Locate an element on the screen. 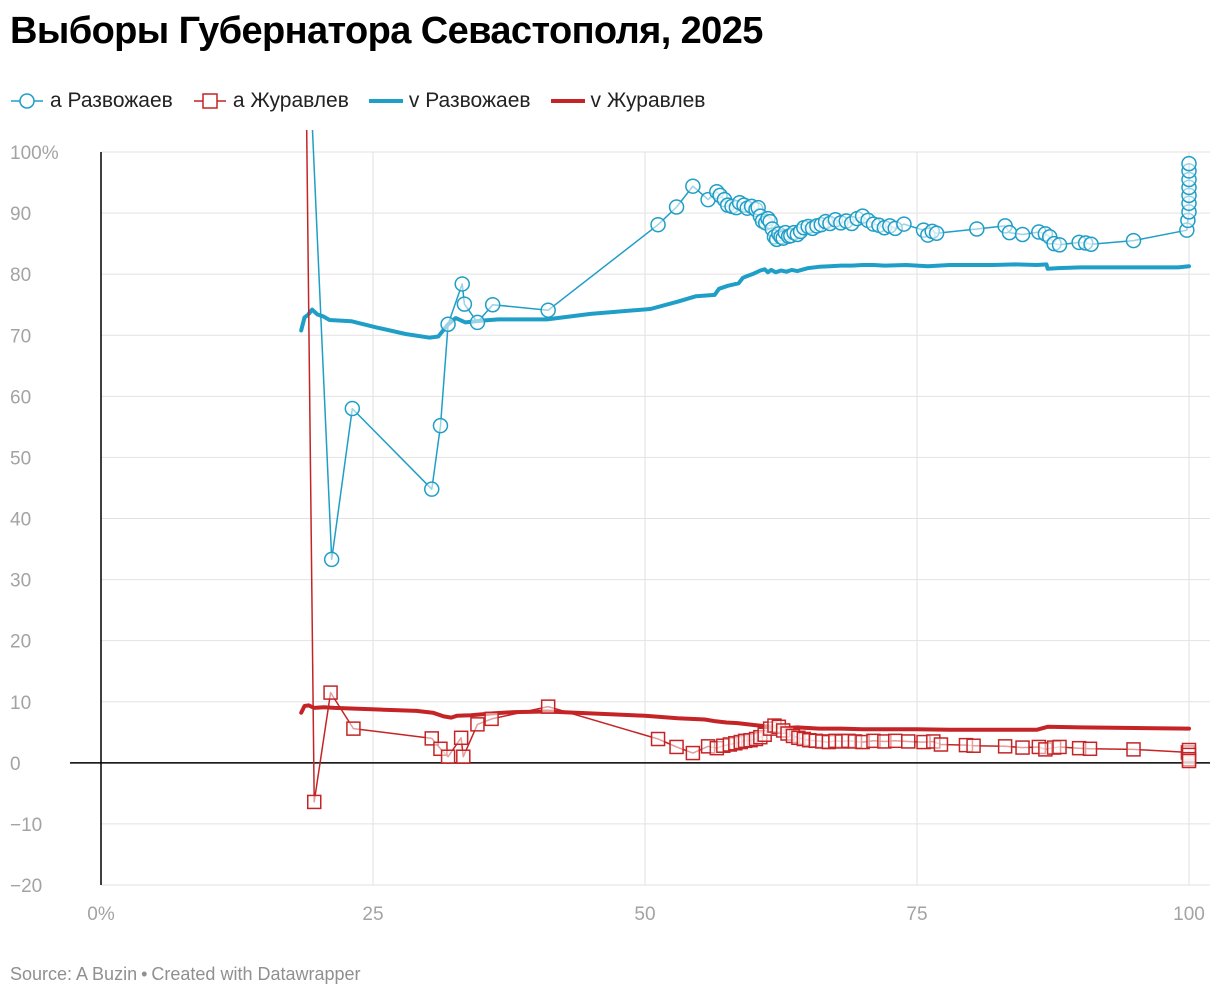 The image size is (1220, 1002). source-note: Source: A Buzin is located at coordinates (74, 974).